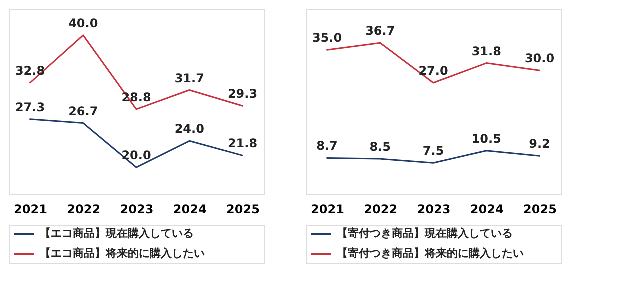 The image size is (624, 305). I want to click on data-label: 8.7, so click(327, 146).